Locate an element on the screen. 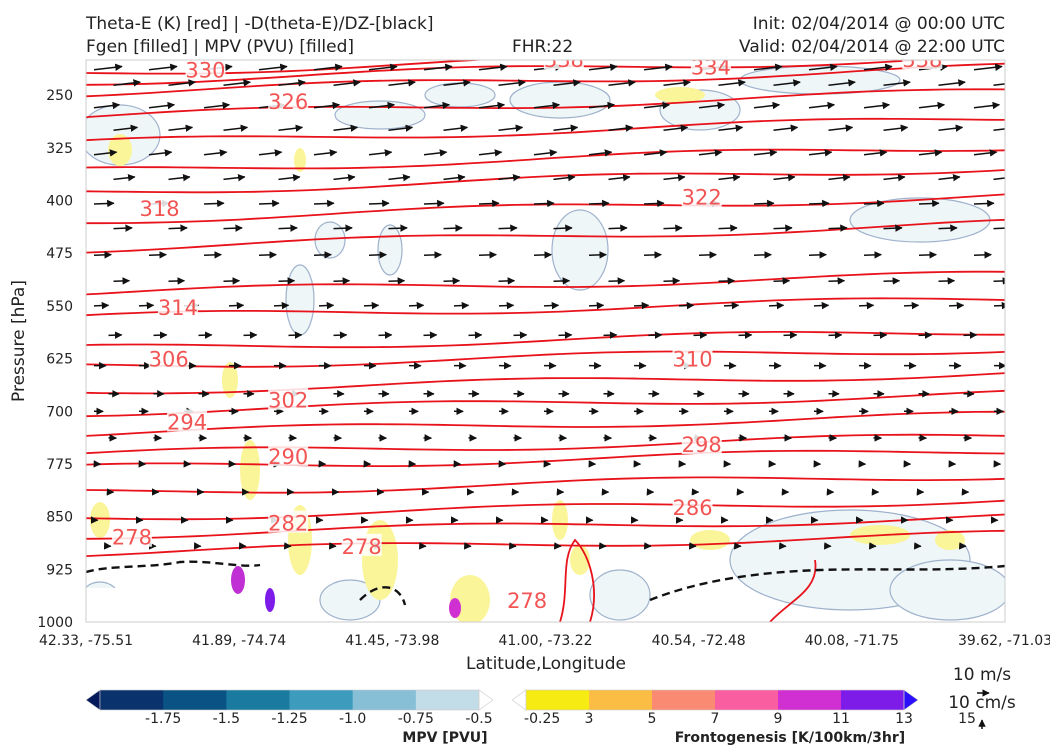 The image size is (1050, 750). x-tick-label-5: 40.08, -71.75 is located at coordinates (852, 641).